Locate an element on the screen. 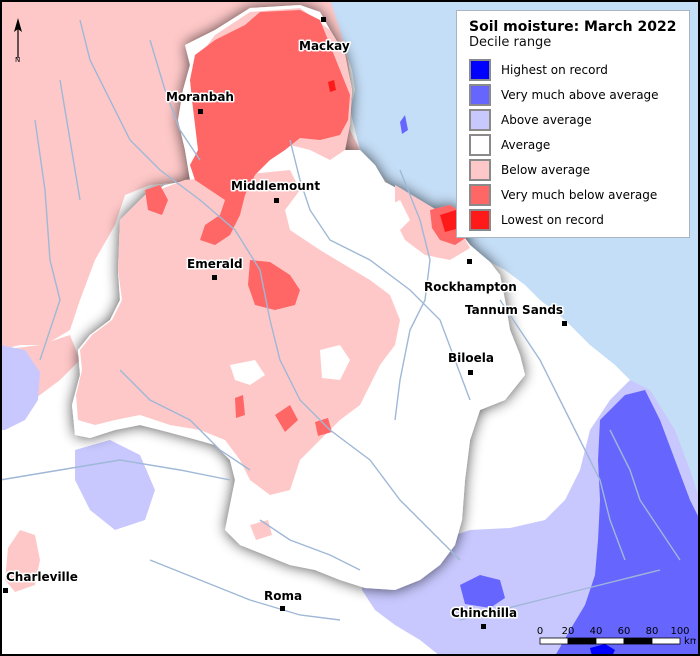 The height and width of the screenshot is (656, 700). town-biloela: Biloela is located at coordinates (471, 362).